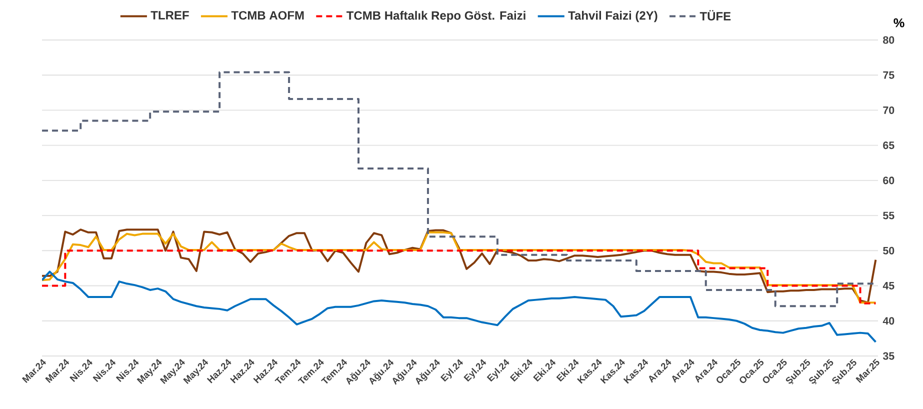 The image size is (923, 409). I want to click on y-tick-label: 35, so click(888, 356).